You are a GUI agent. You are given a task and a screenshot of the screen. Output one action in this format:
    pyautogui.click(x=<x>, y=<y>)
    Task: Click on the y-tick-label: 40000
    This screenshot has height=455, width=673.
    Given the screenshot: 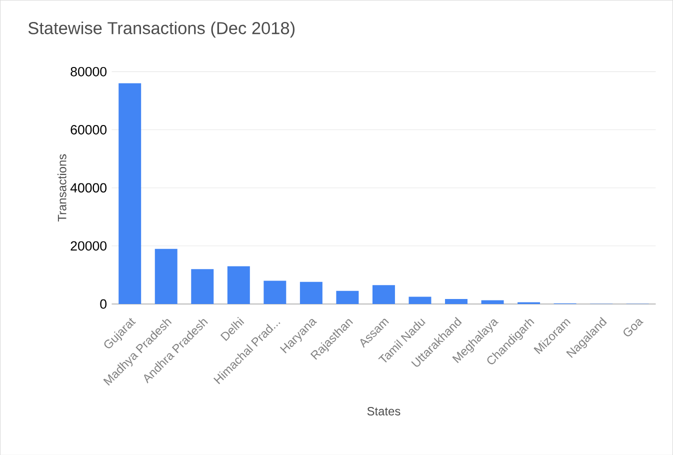 What is the action you would take?
    pyautogui.click(x=88, y=187)
    